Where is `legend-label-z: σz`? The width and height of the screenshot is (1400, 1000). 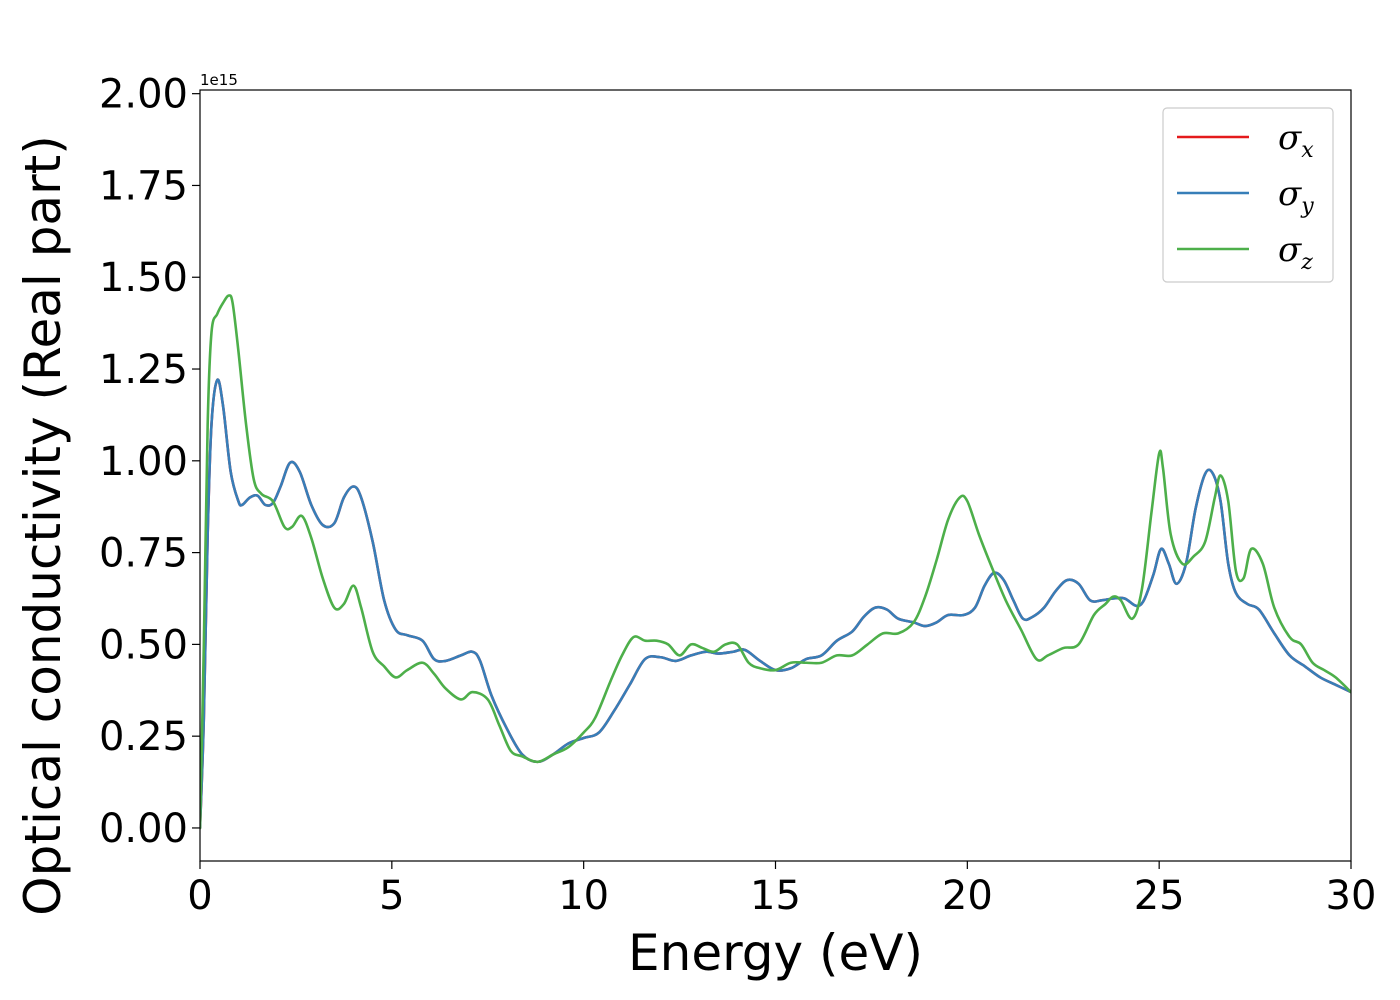 legend-label-z: σz is located at coordinates (1295, 252).